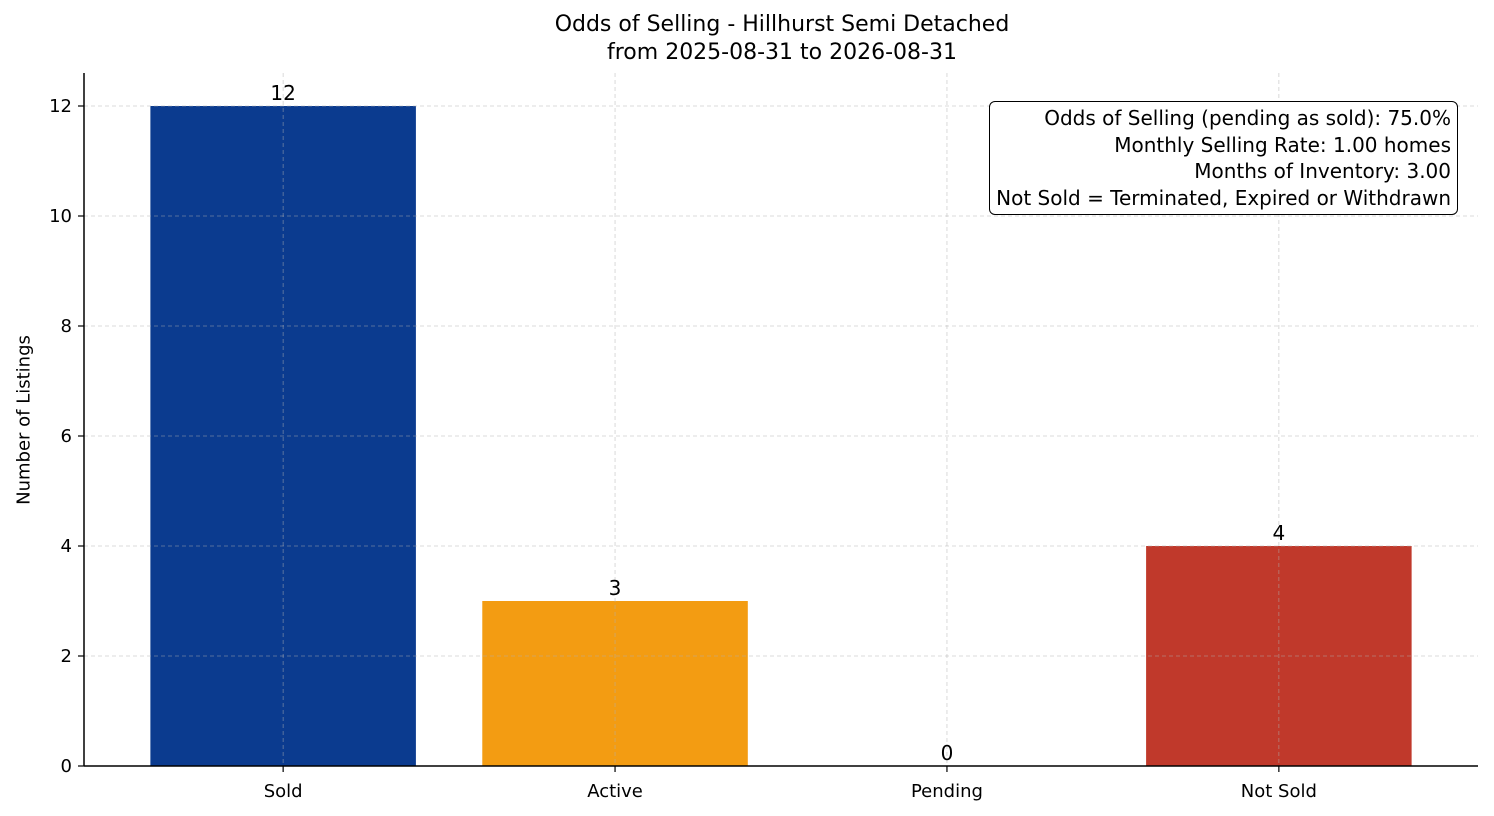 The height and width of the screenshot is (816, 1494). What do you see at coordinates (782, 52) in the screenshot?
I see `chart-subtitle: from 2025-08-31 to 2026-08-31` at bounding box center [782, 52].